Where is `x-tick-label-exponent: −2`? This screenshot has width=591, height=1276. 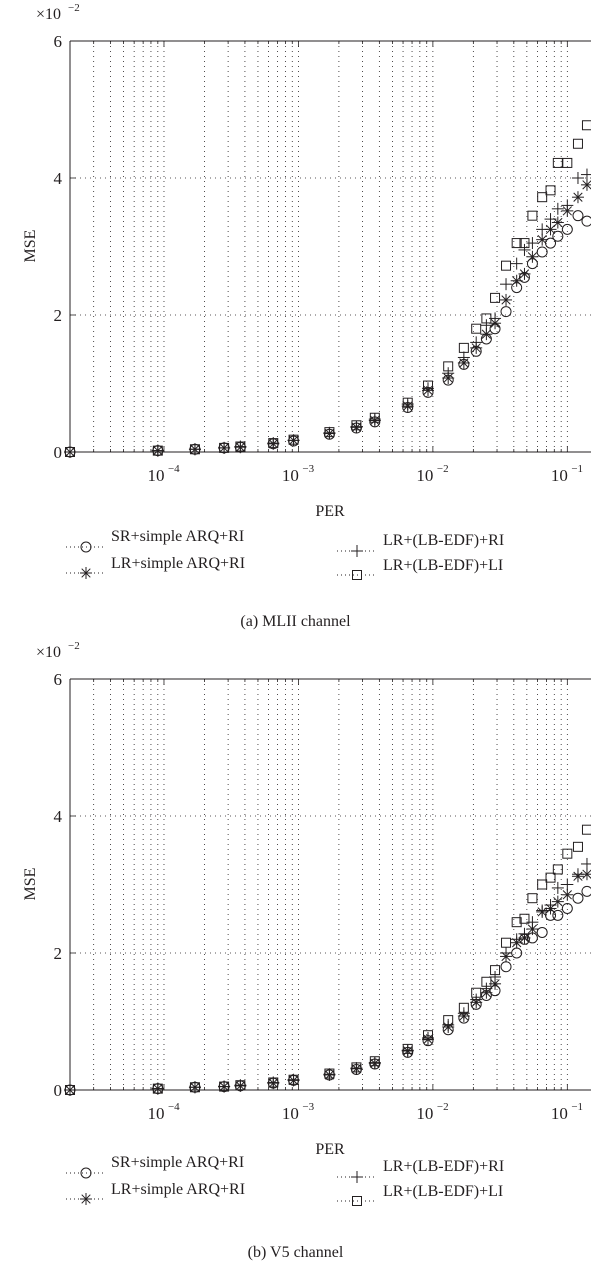 x-tick-label-exponent: −2 is located at coordinates (443, 1107).